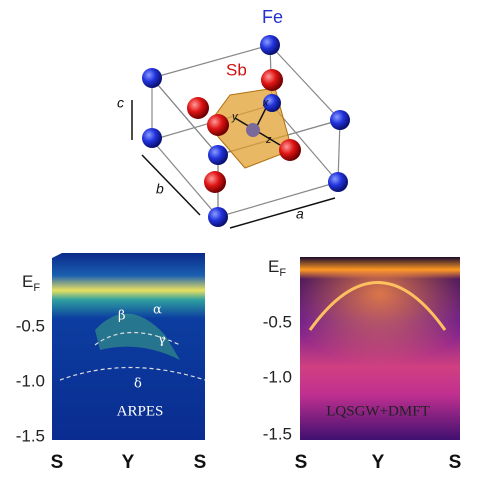 Image resolution: width=478 pixels, height=482 pixels. Describe the element at coordinates (160, 189) in the screenshot. I see `axis-label: b` at that location.